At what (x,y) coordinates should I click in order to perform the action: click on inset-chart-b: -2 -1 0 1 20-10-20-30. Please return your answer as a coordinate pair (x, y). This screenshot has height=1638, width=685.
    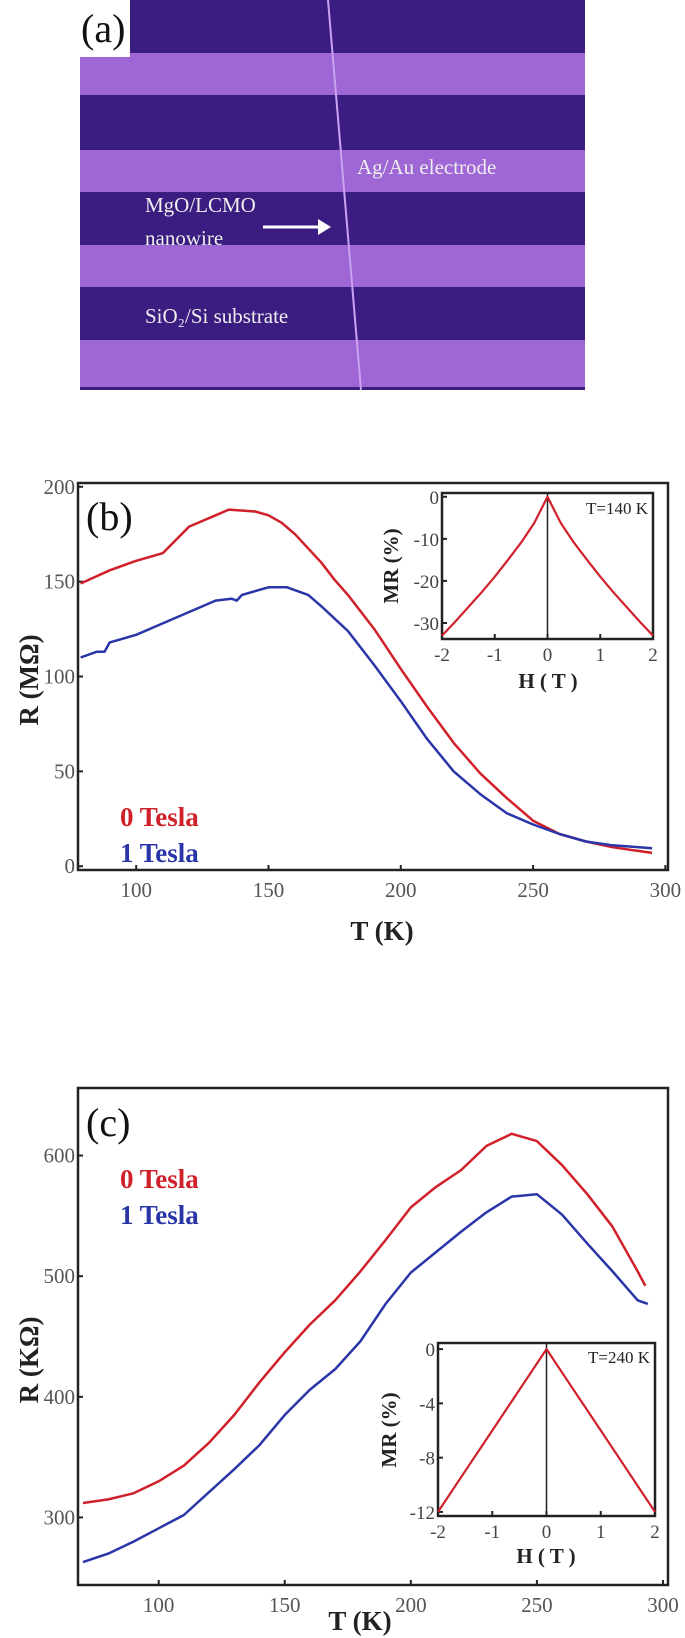
    Looking at the image, I should click on (536, 577).